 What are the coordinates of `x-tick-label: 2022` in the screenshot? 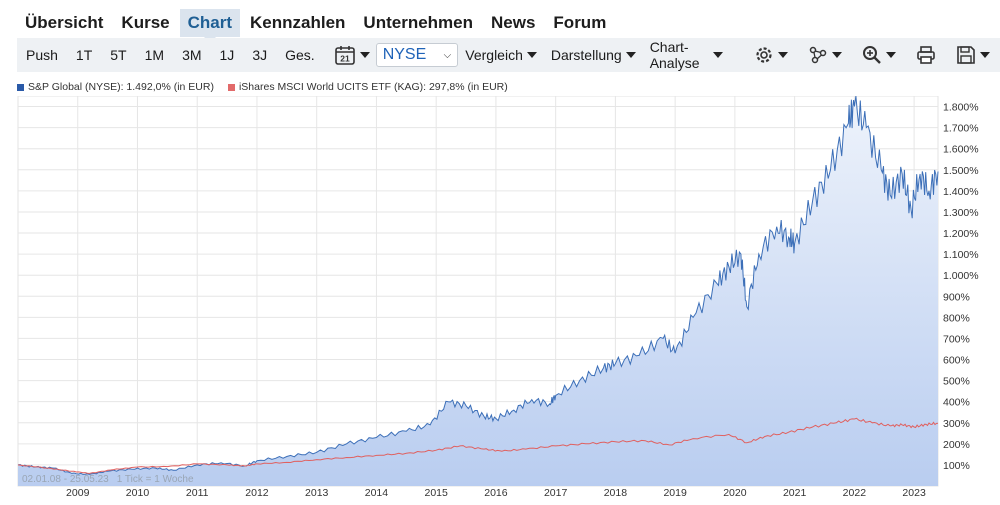 It's located at (855, 493).